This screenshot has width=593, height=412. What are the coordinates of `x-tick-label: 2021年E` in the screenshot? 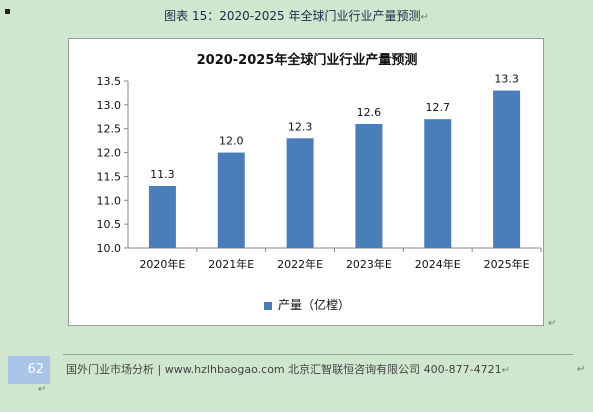 It's located at (231, 264).